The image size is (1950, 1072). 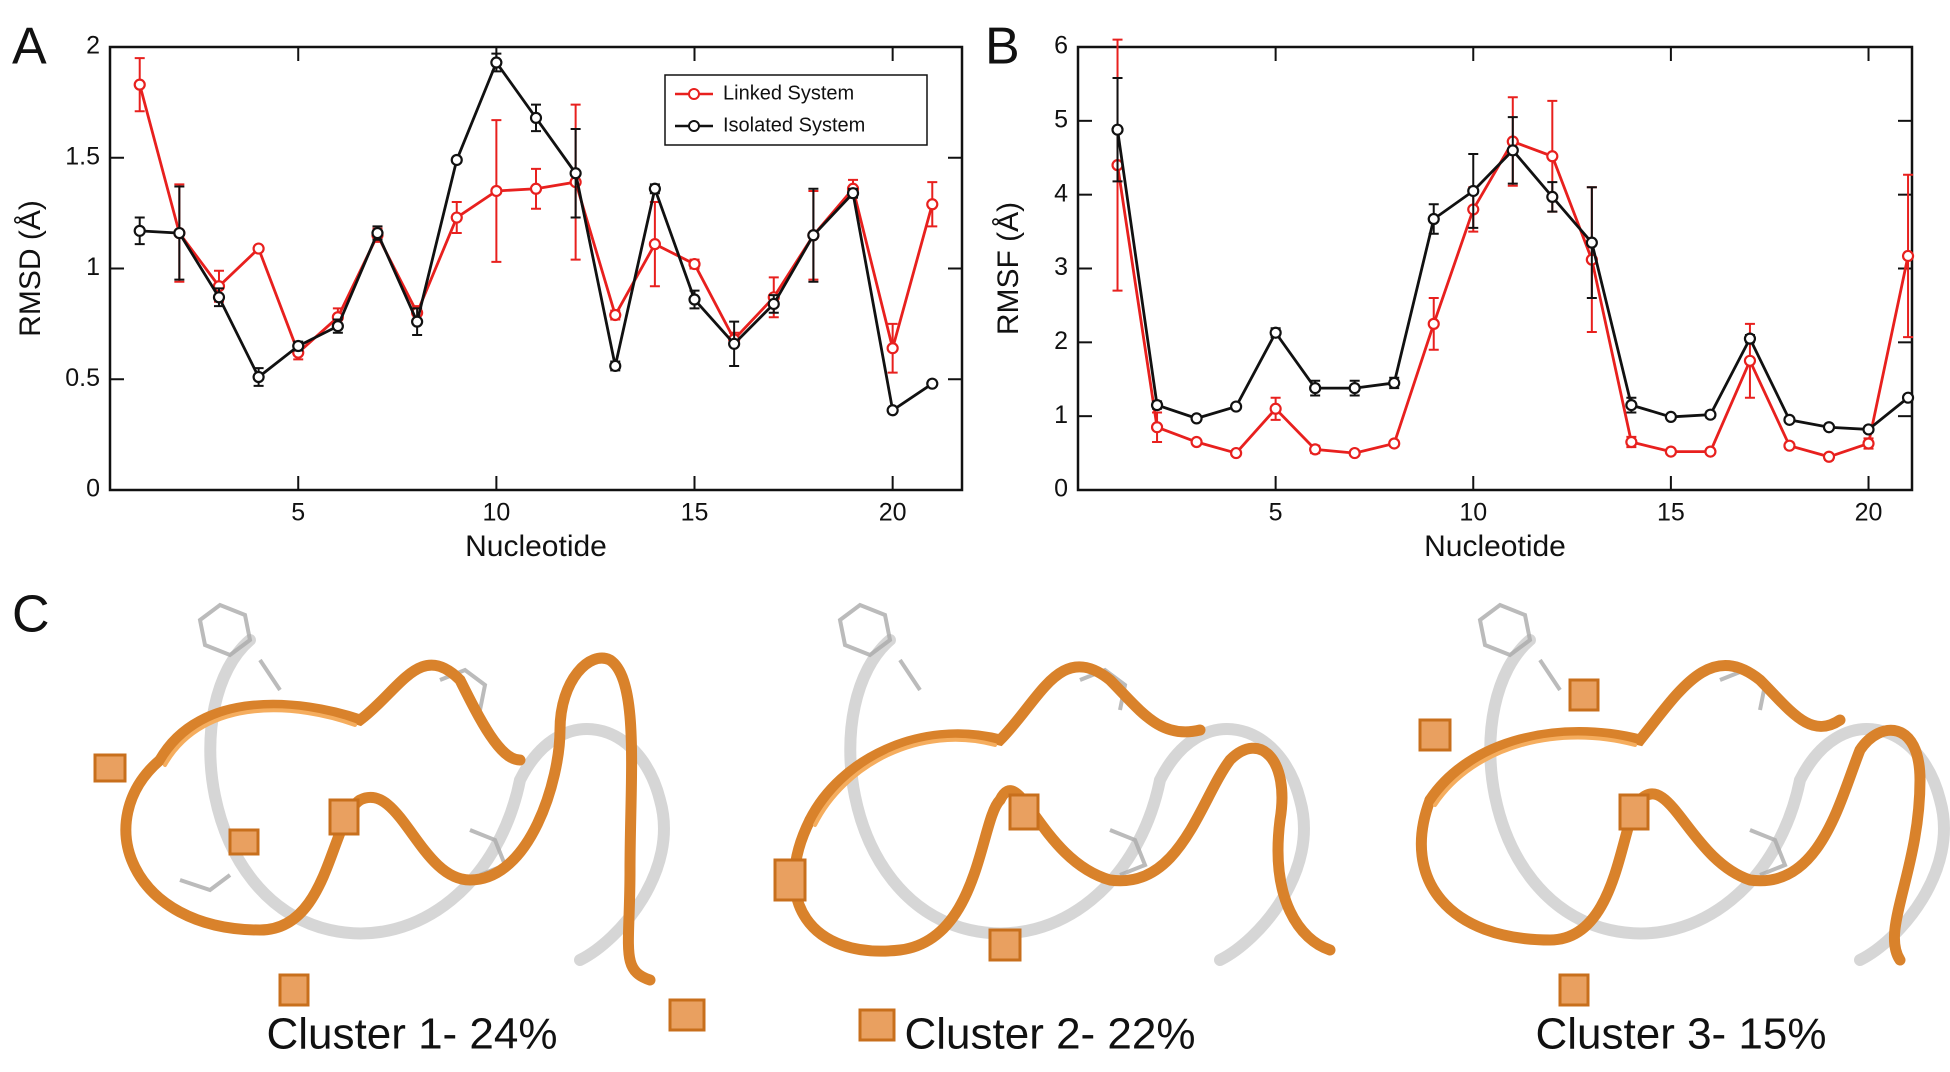 I want to click on y-tick-label: 6, so click(x=1061, y=46).